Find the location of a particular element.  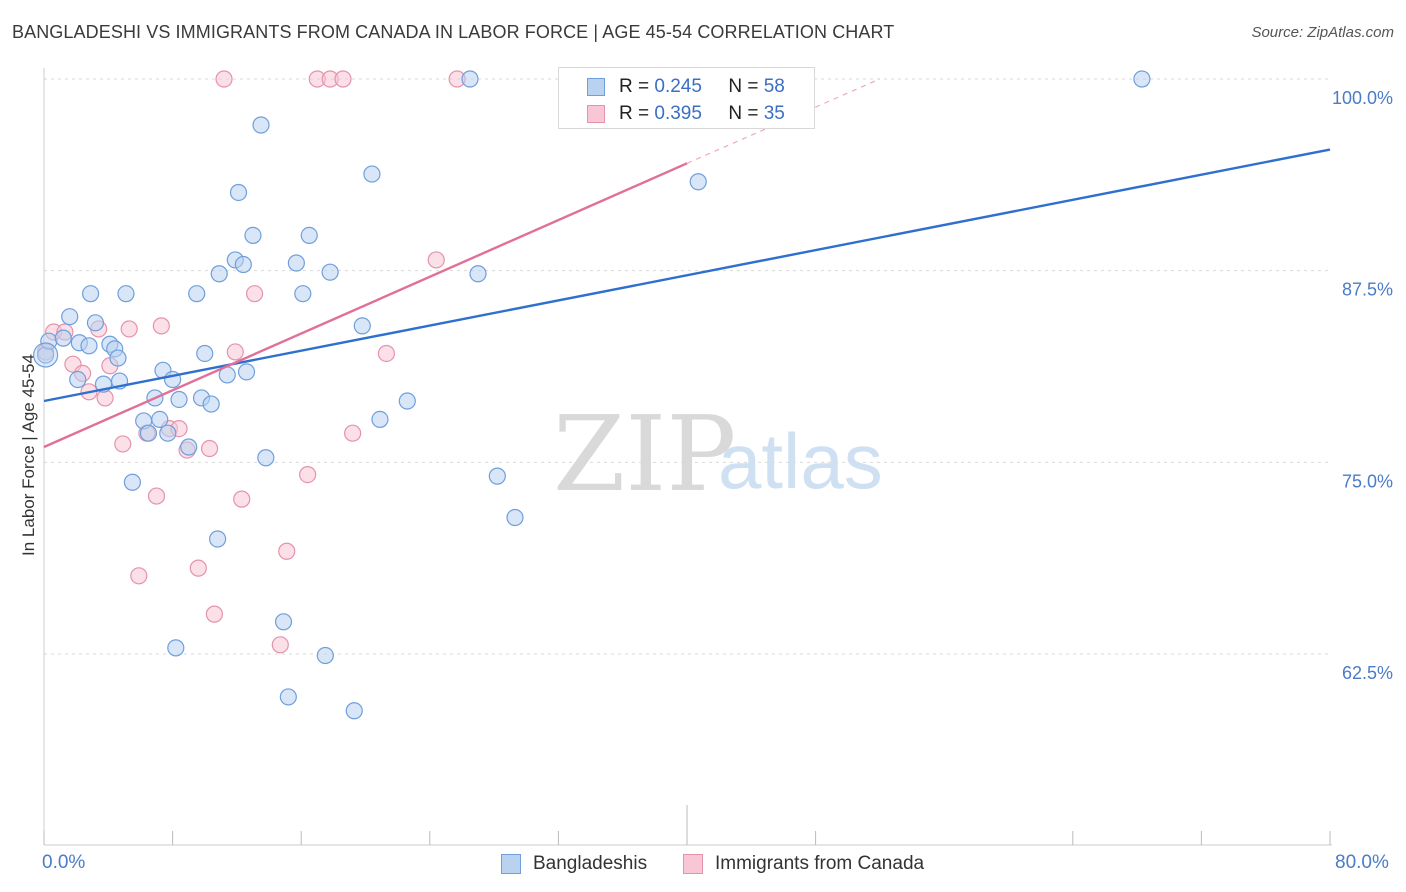

x-tick-min: 0.0% is located at coordinates (64, 862).